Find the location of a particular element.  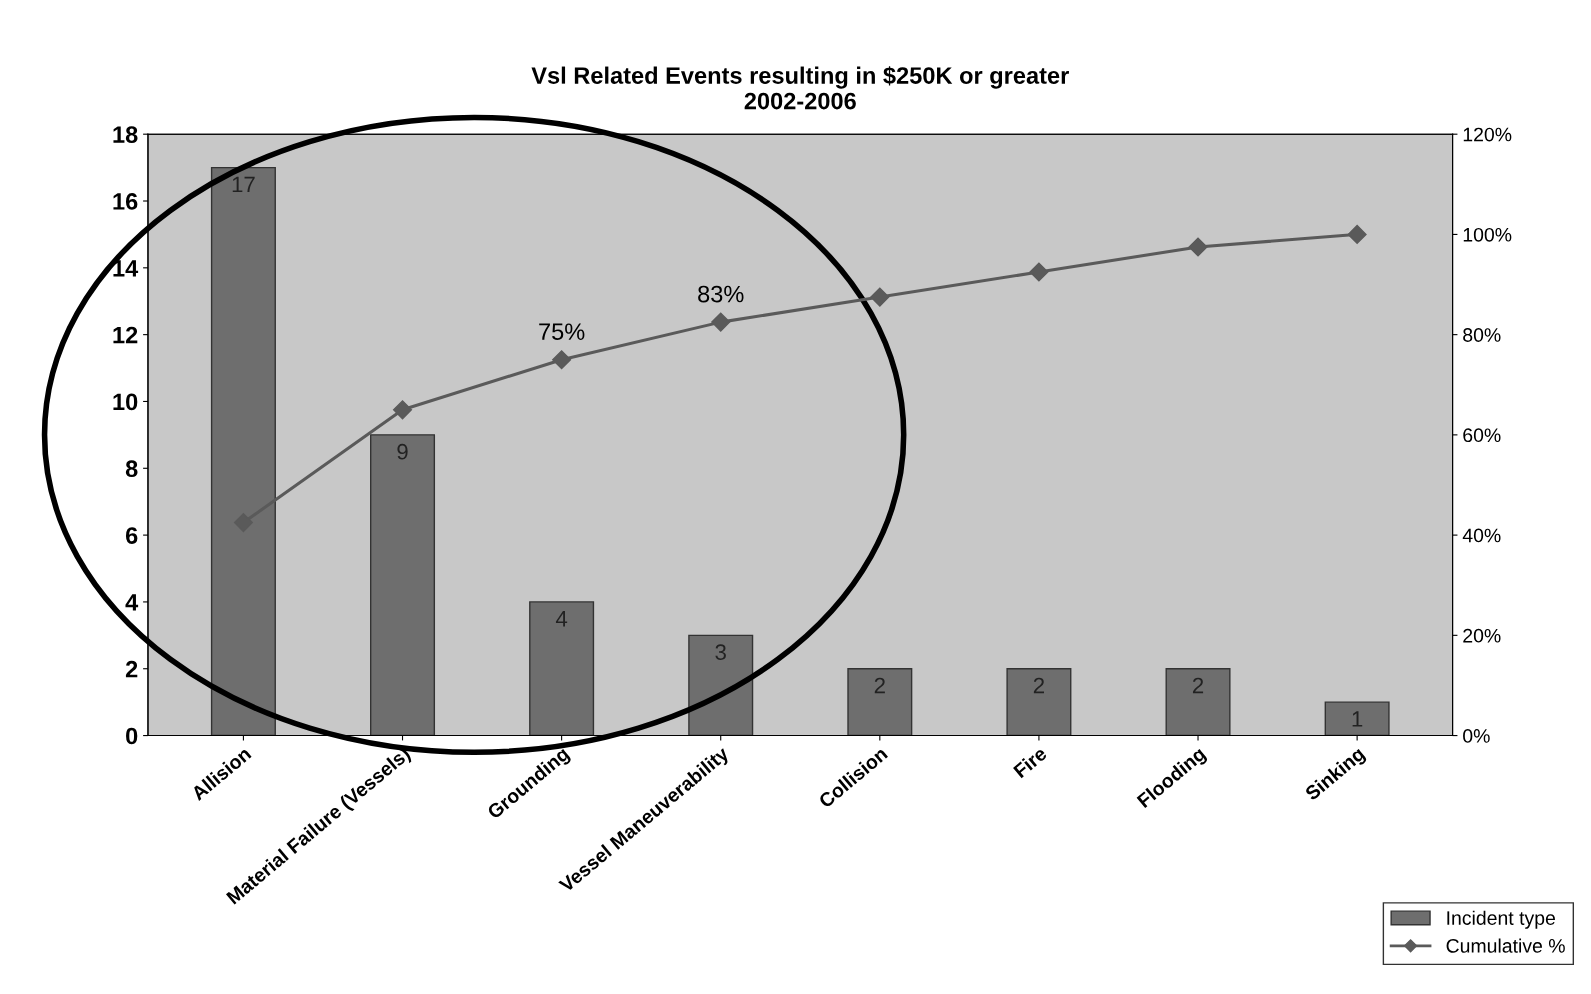

y-tick-label: 18 is located at coordinates (125, 134).